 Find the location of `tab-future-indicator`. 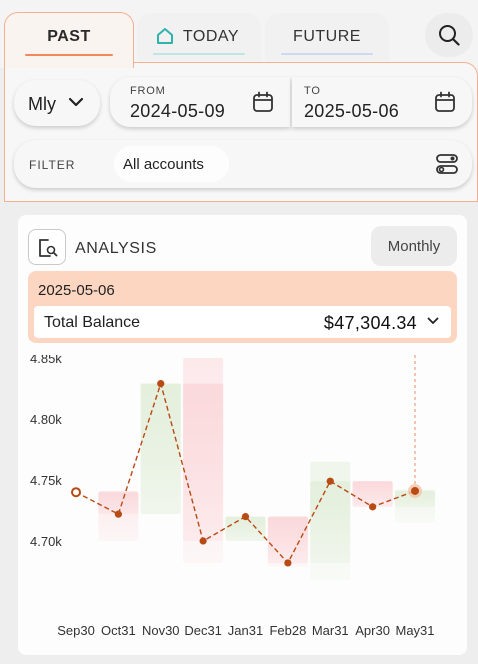

tab-future-indicator is located at coordinates (327, 54).